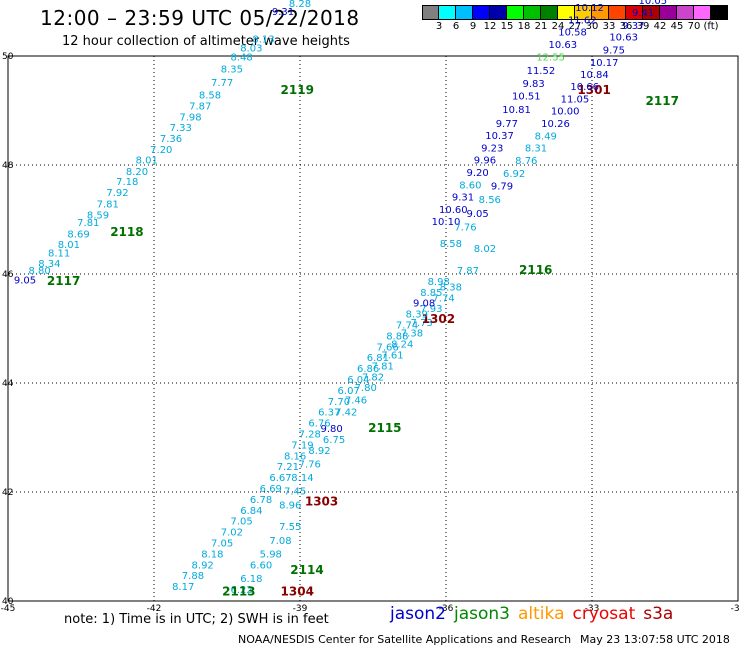 The image size is (740, 650). Describe the element at coordinates (300, 609) in the screenshot. I see `lon-tick-label: -39` at that location.